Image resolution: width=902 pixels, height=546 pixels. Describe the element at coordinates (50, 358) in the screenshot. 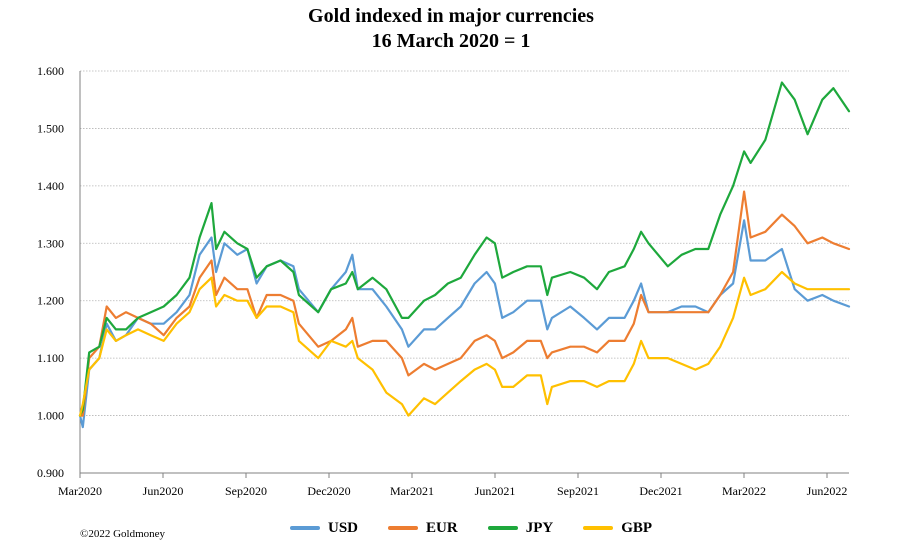

I see `y-tick-label: 1.100` at that location.